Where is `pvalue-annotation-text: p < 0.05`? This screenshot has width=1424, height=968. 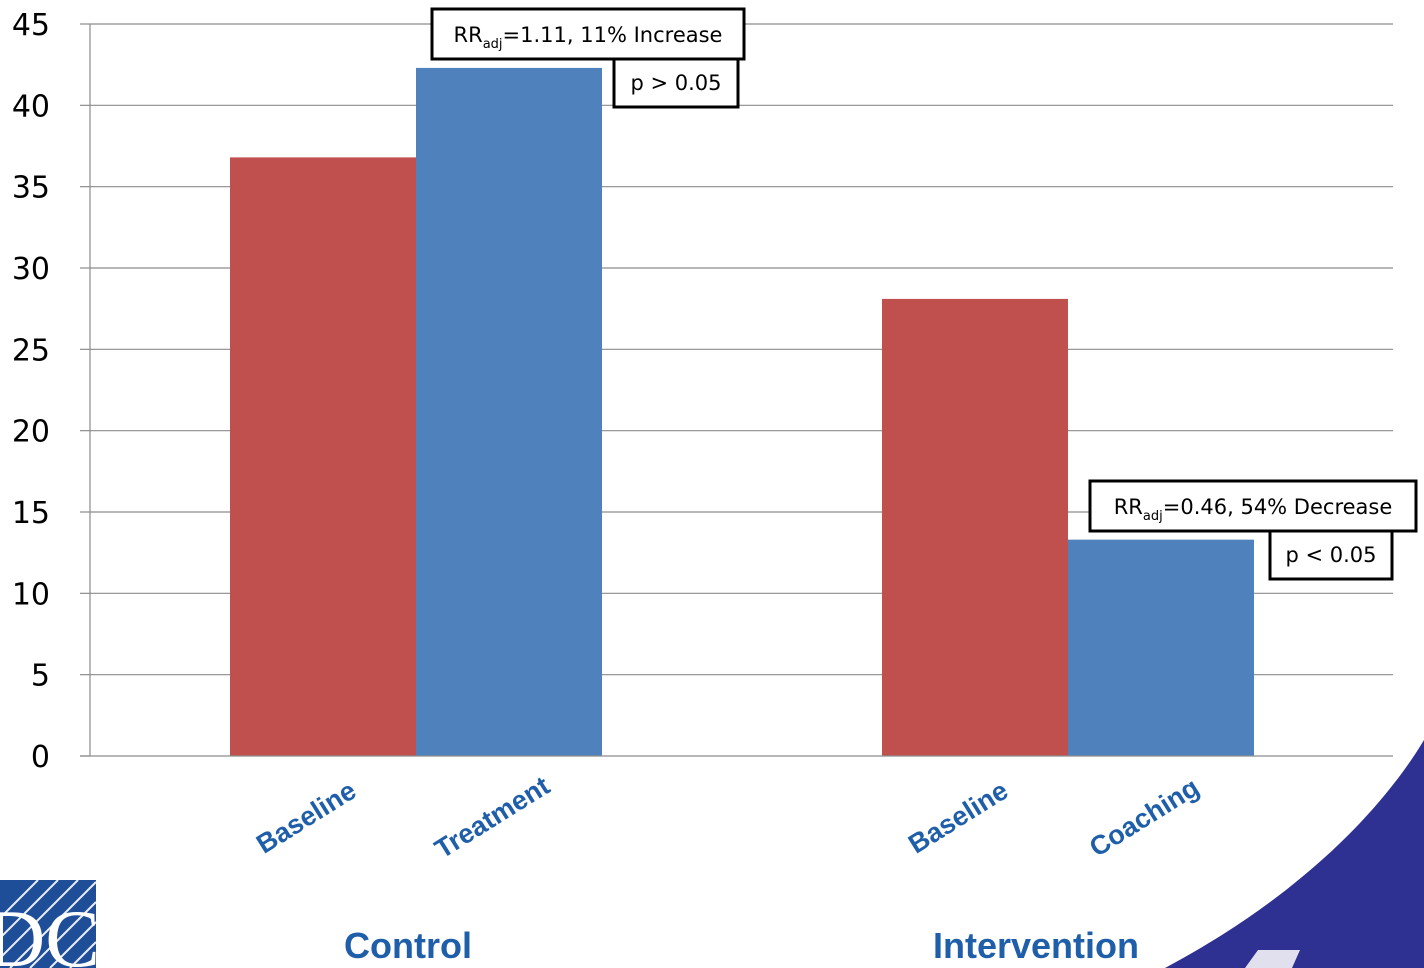 pvalue-annotation-text: p < 0.05 is located at coordinates (1330, 555).